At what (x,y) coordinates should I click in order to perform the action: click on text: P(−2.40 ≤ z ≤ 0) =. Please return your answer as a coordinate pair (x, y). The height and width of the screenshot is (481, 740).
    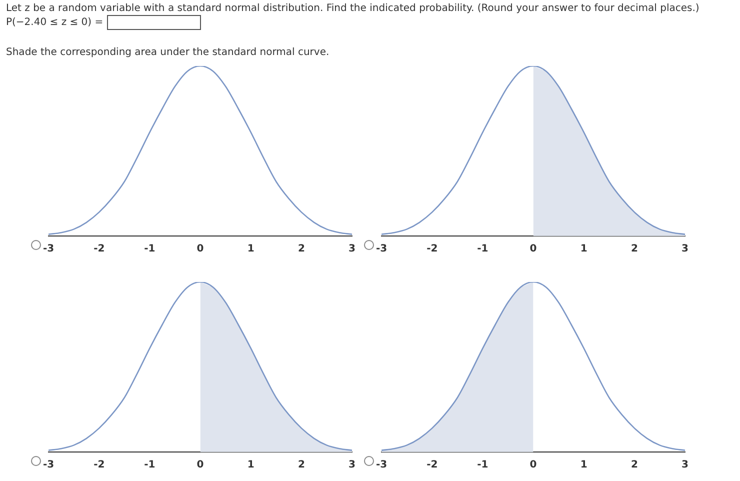
    Looking at the image, I should click on (55, 22).